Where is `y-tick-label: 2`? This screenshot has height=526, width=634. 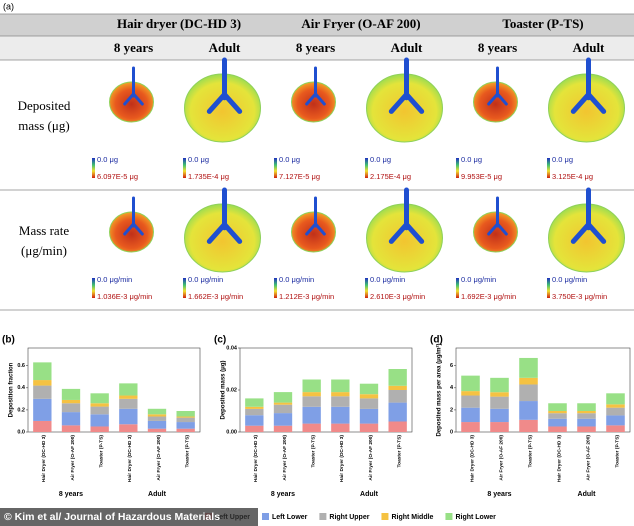
y-tick-label: 2 is located at coordinates (451, 410).